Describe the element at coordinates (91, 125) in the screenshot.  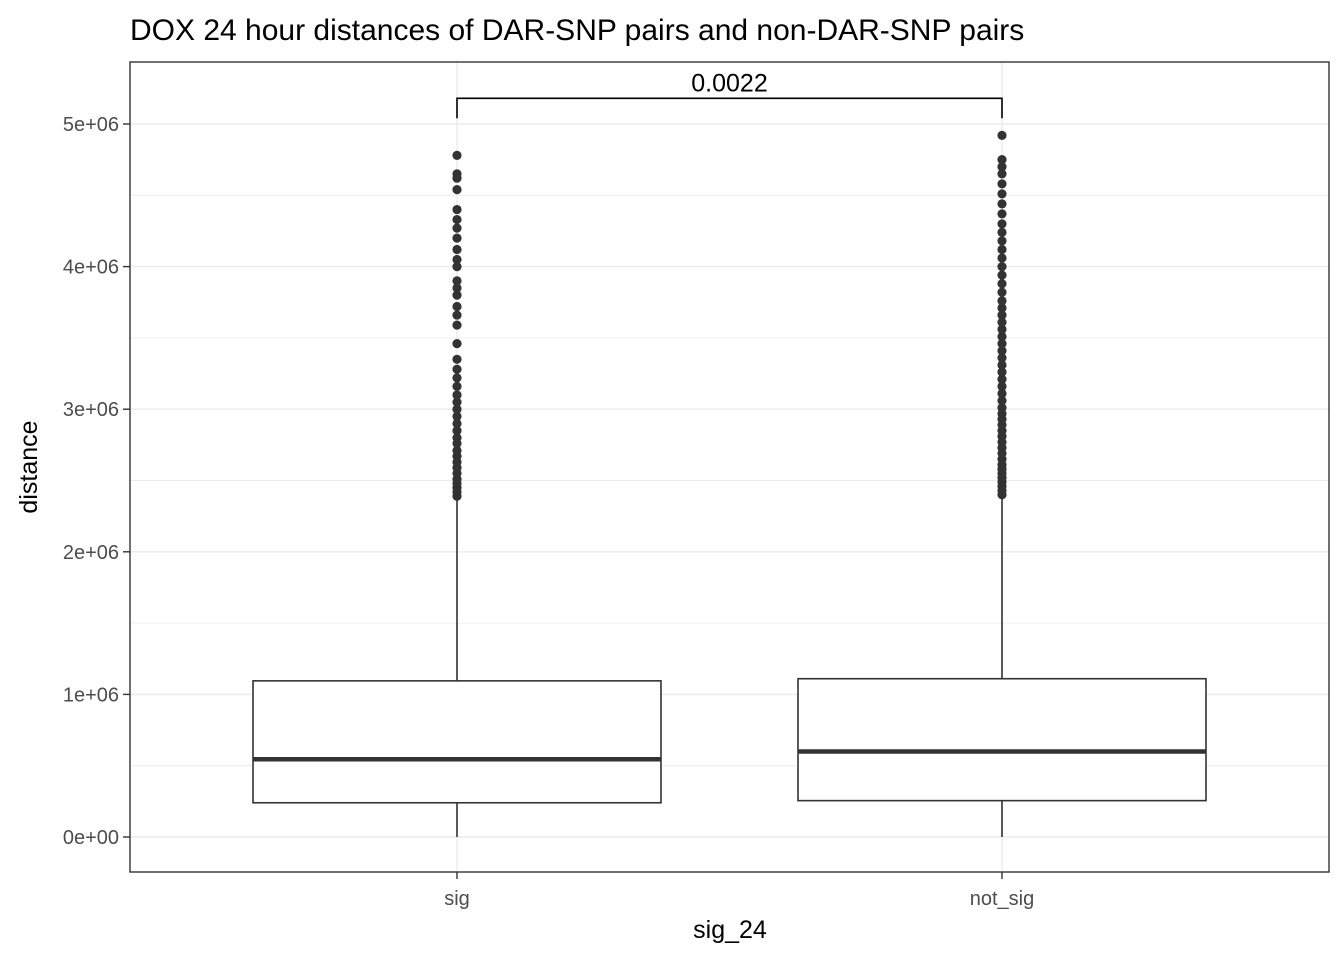
I see `y-tick-label: 5e+06` at that location.